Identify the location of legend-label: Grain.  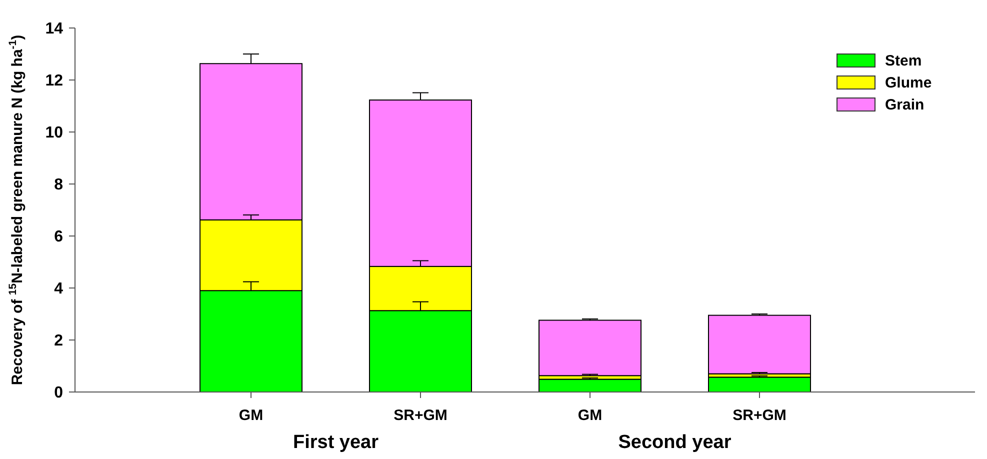
(904, 105).